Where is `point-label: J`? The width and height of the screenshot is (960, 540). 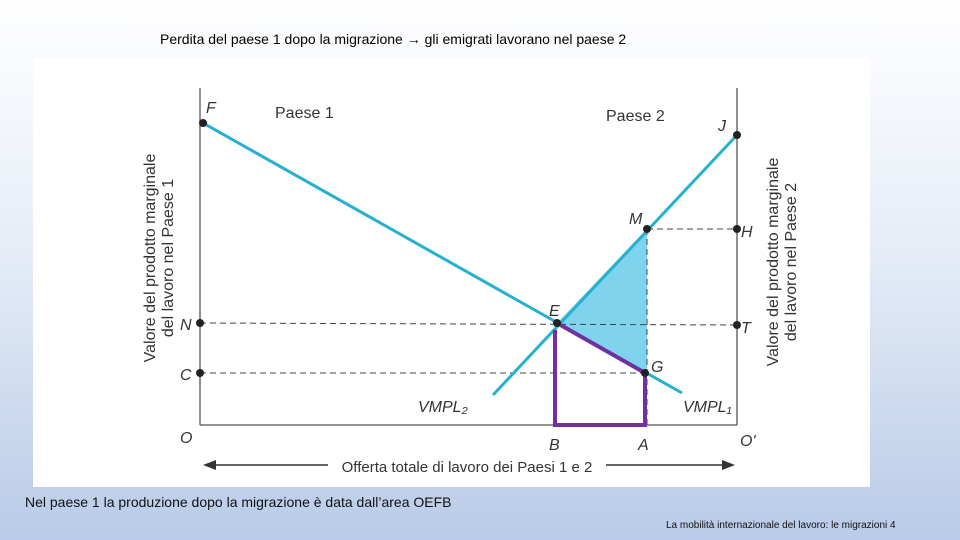
point-label: J is located at coordinates (722, 126).